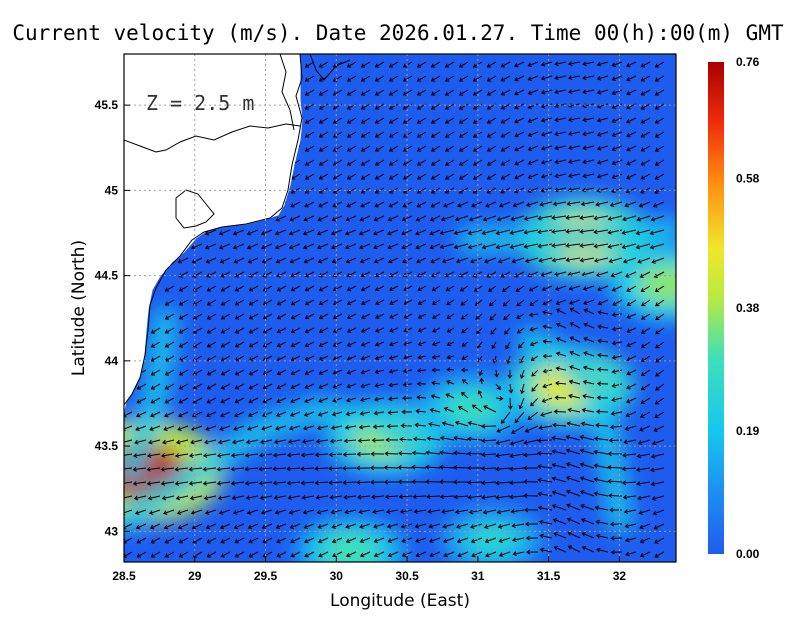 The width and height of the screenshot is (800, 618). What do you see at coordinates (748, 308) in the screenshot?
I see `colorbar-labels: 0.760.580.380.190.00` at bounding box center [748, 308].